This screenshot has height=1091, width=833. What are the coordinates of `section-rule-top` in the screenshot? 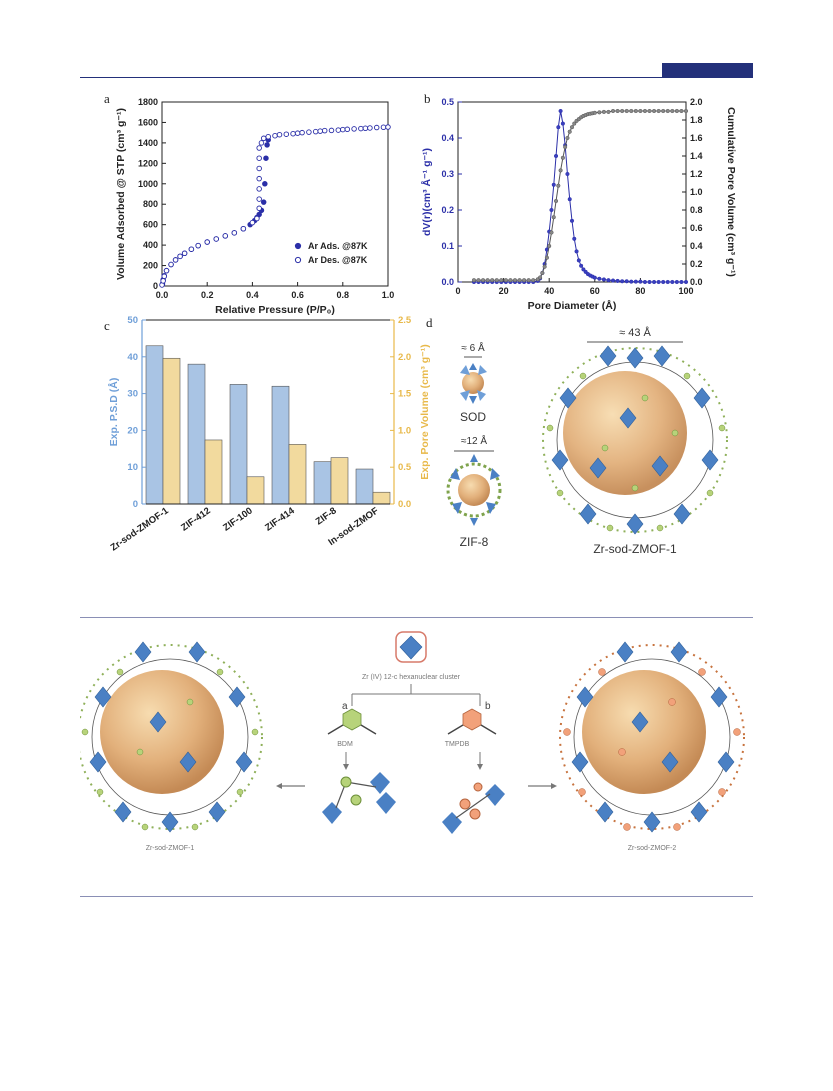 It's located at (416, 617).